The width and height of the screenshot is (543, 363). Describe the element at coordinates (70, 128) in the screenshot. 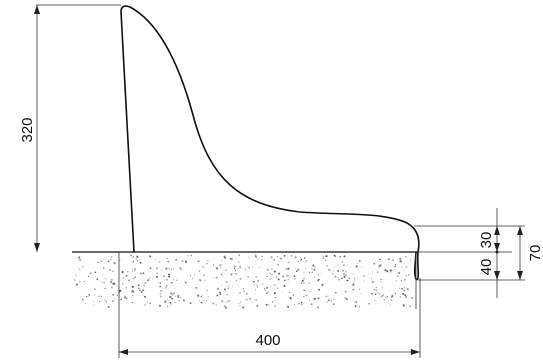

I see `height-dimension: 320` at that location.